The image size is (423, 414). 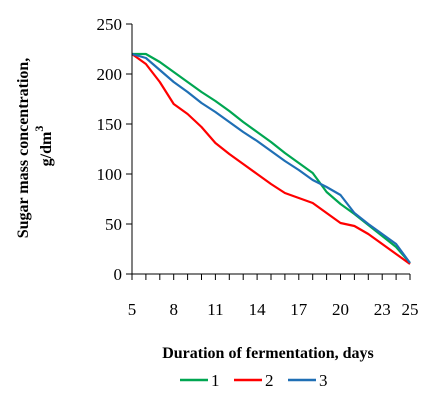 What do you see at coordinates (269, 380) in the screenshot?
I see `legend-label-2: 2` at bounding box center [269, 380].